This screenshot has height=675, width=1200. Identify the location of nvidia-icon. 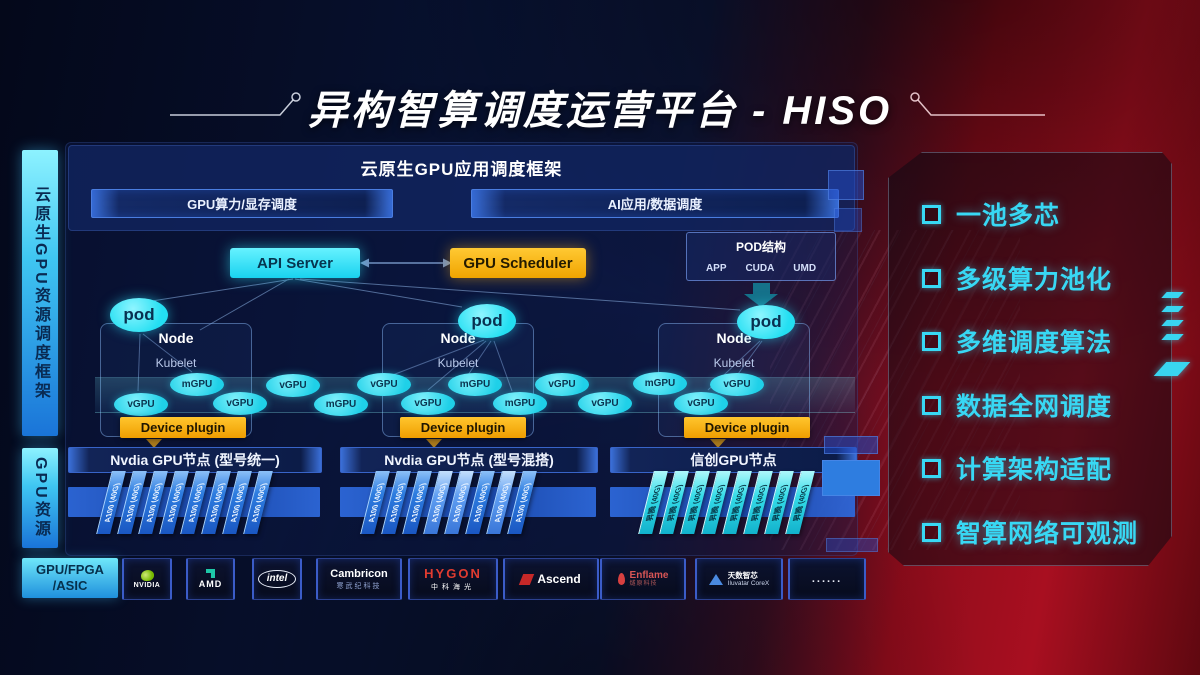
(147, 575).